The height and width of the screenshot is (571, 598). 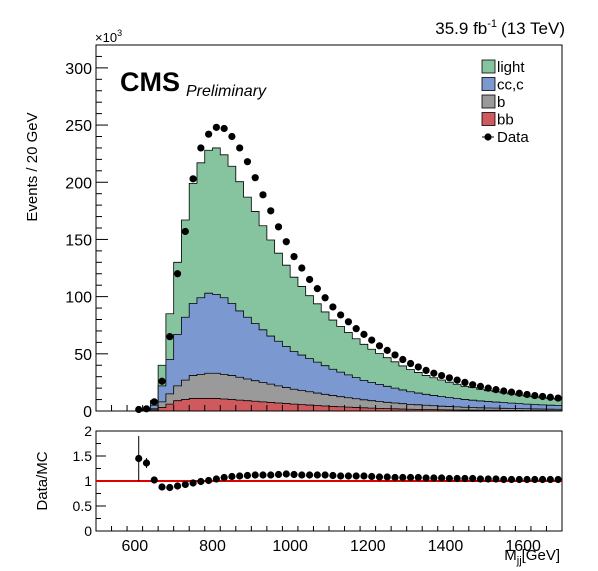 I want to click on main-y-tick-label: 300, so click(x=78, y=69).